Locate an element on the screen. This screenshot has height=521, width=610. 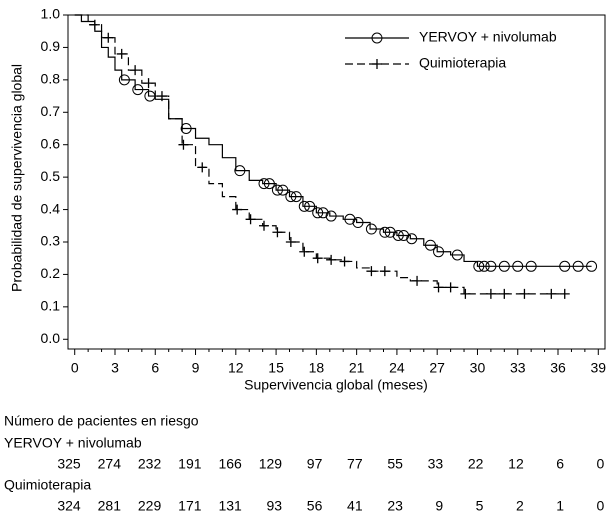
risk-count: 33 is located at coordinates (436, 464).